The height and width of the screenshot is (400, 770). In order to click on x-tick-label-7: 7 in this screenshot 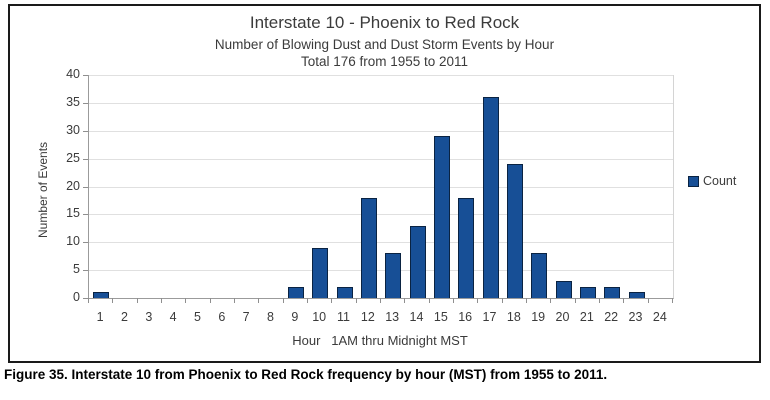, I will do `click(246, 317)`.